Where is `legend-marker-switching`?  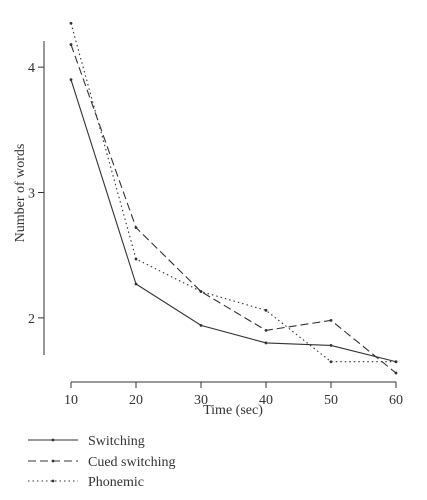 legend-marker-switching is located at coordinates (53, 440).